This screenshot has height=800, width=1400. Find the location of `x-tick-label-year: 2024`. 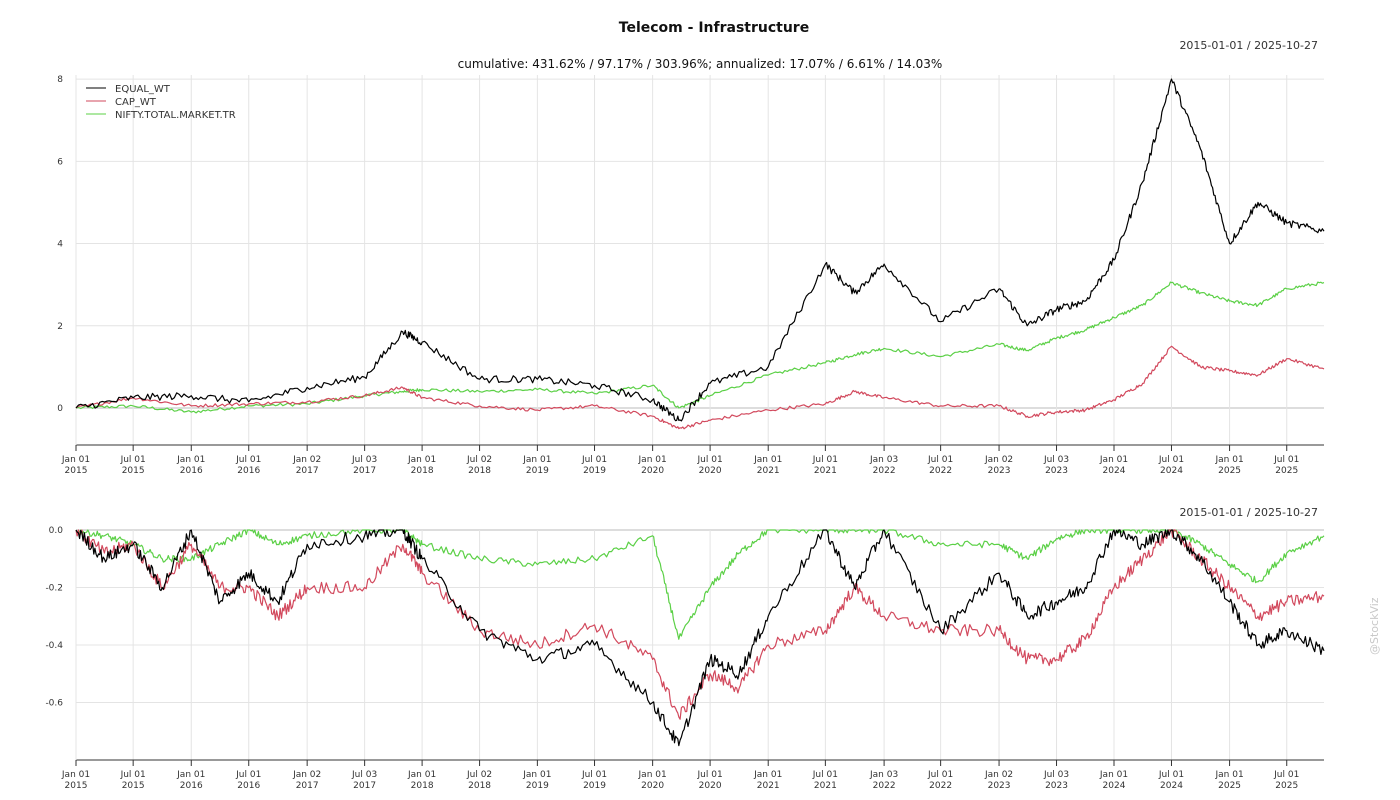

x-tick-label-year: 2024 is located at coordinates (1114, 471).